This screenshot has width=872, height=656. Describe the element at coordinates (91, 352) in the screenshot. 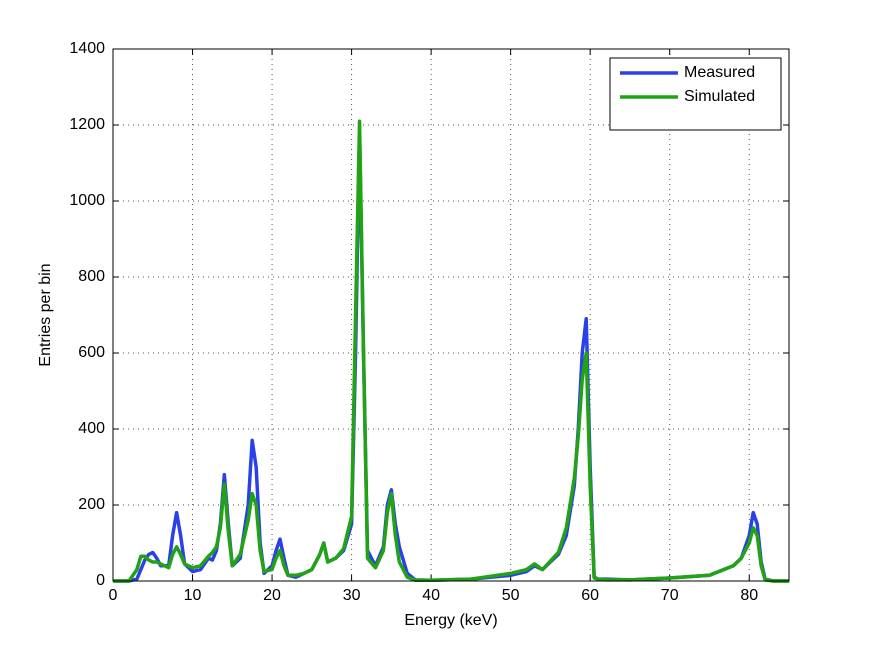

I see `y-tick-label: 600` at that location.